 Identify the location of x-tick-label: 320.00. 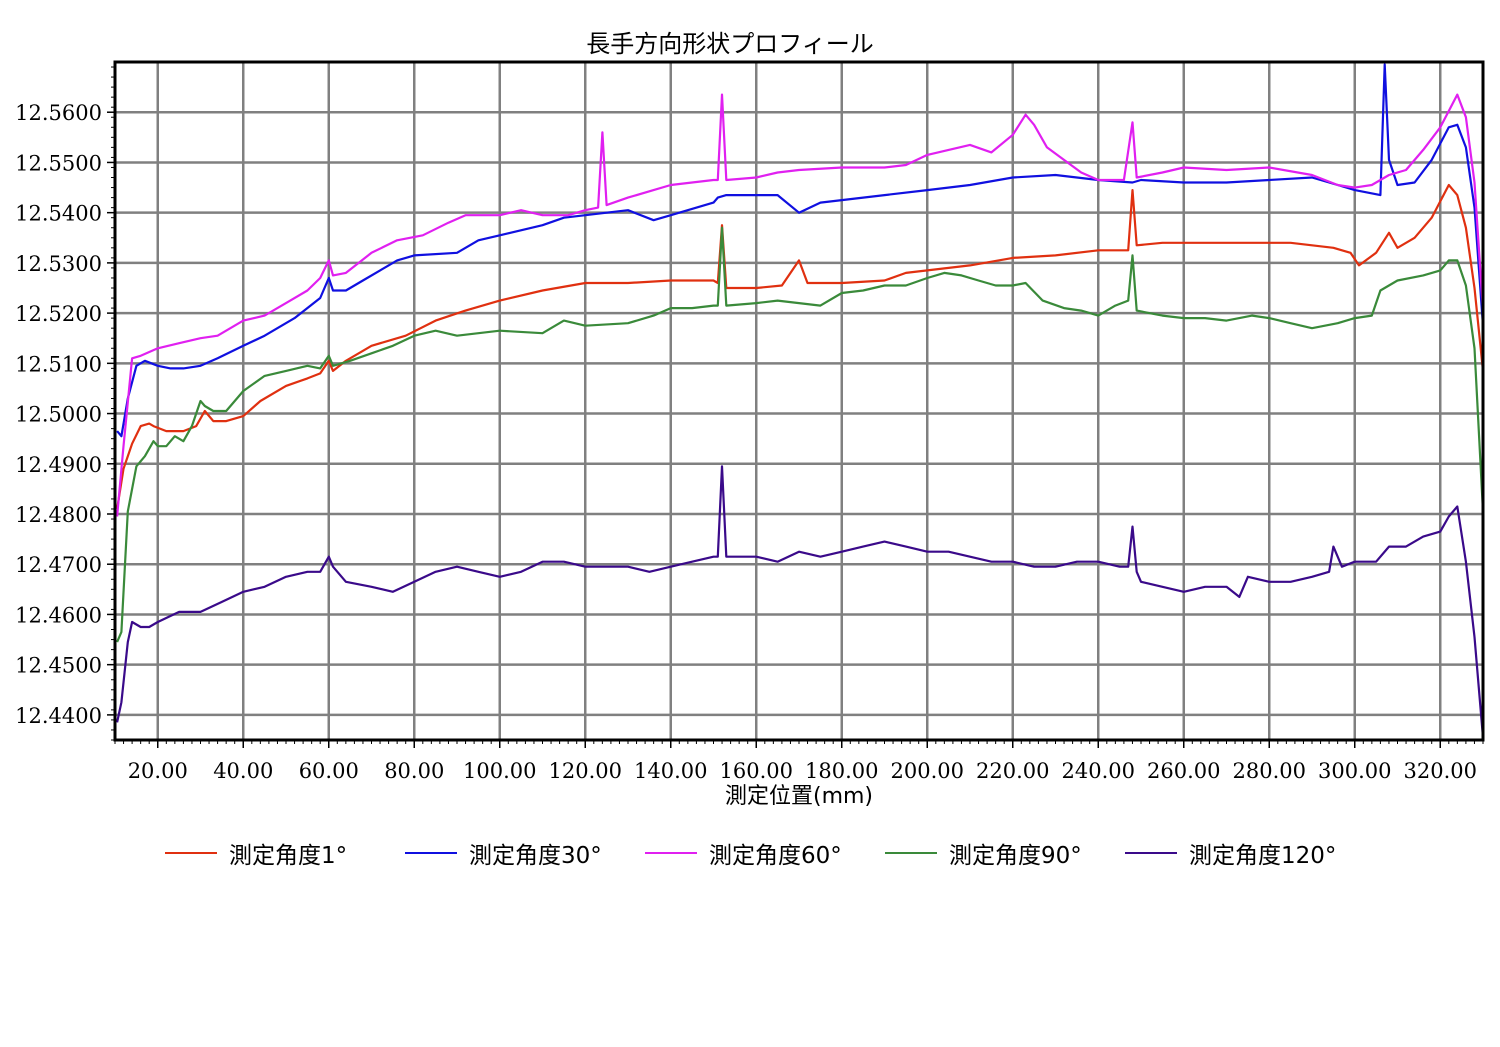
(1440, 771).